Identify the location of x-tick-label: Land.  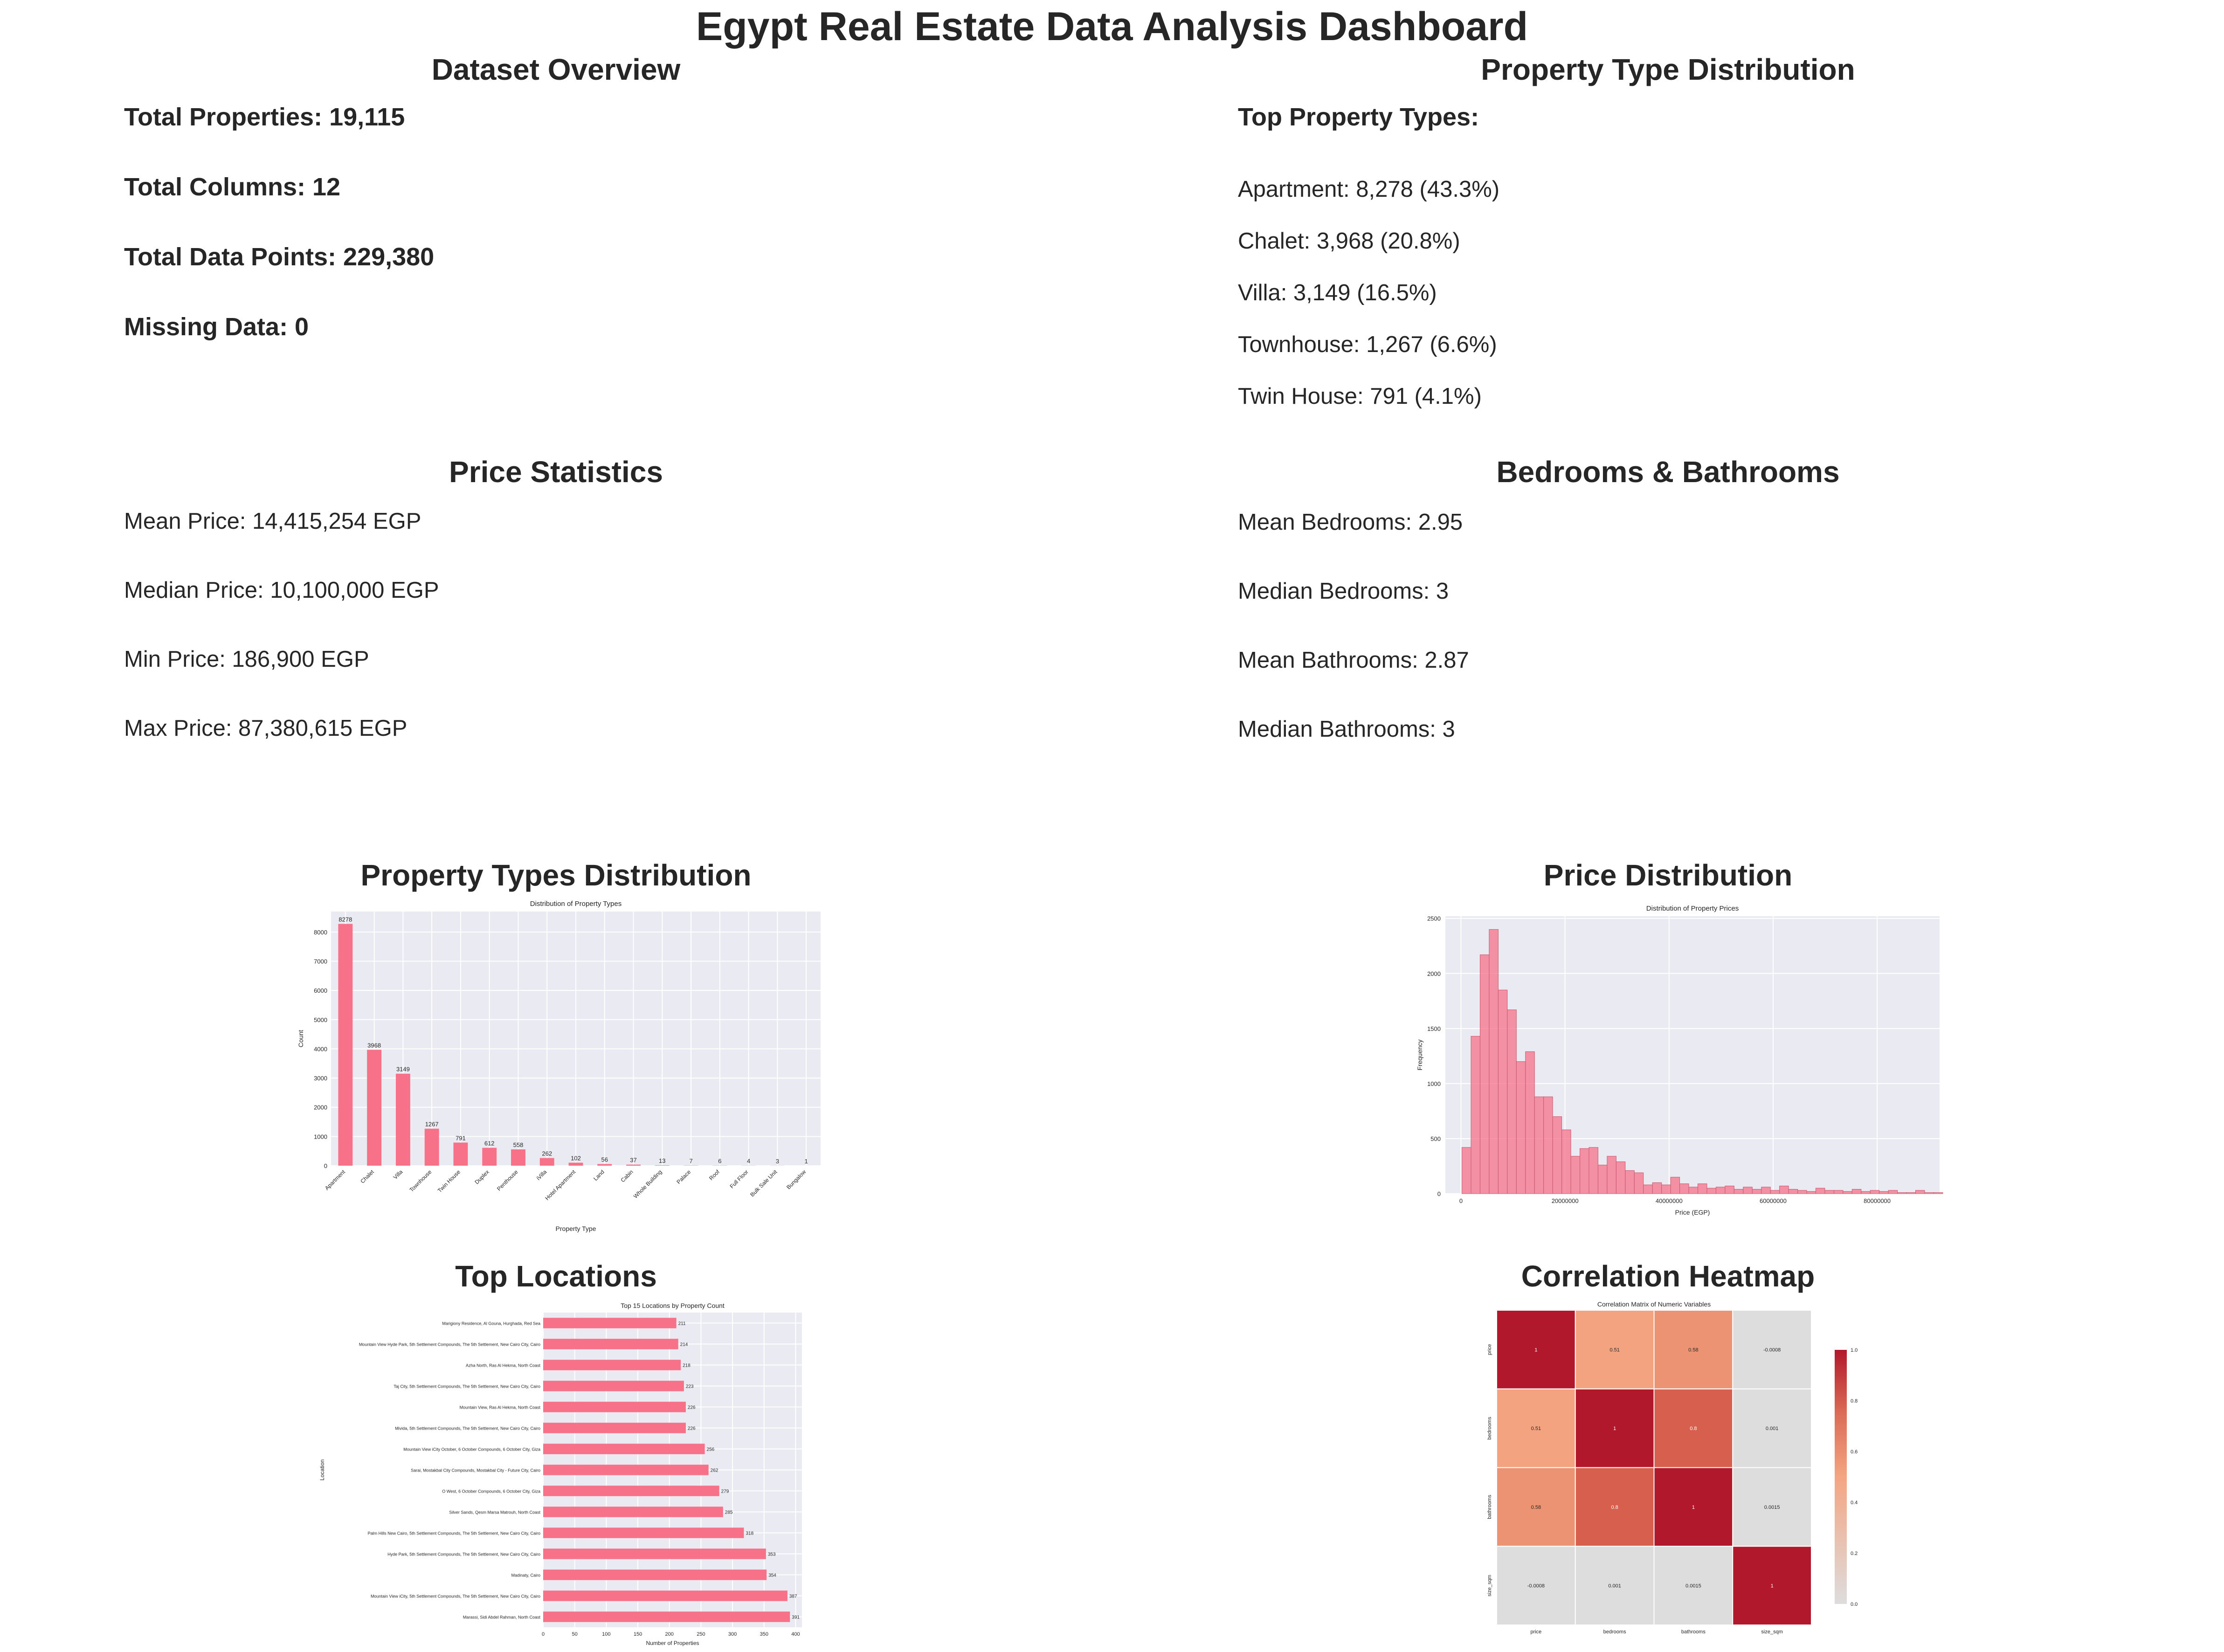
(599, 1175).